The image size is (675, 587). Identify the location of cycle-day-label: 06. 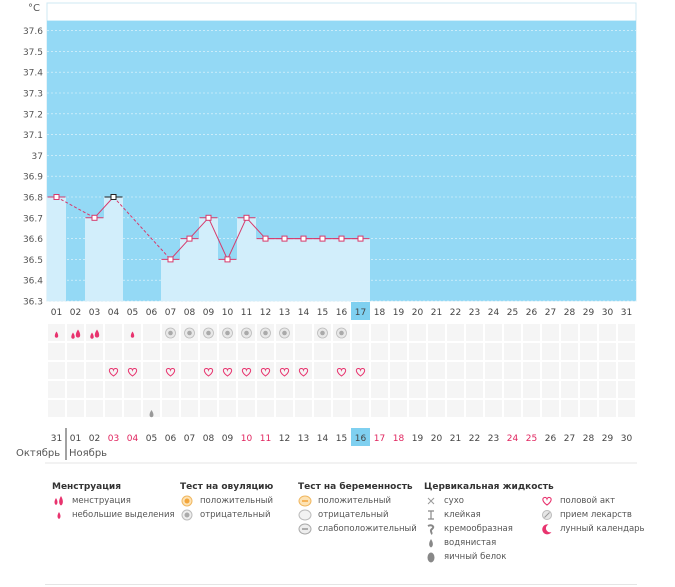
(152, 313).